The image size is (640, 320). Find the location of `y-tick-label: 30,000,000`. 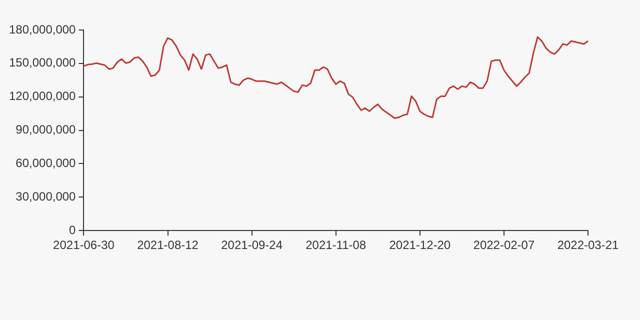

y-tick-label: 30,000,000 is located at coordinates (46, 196).